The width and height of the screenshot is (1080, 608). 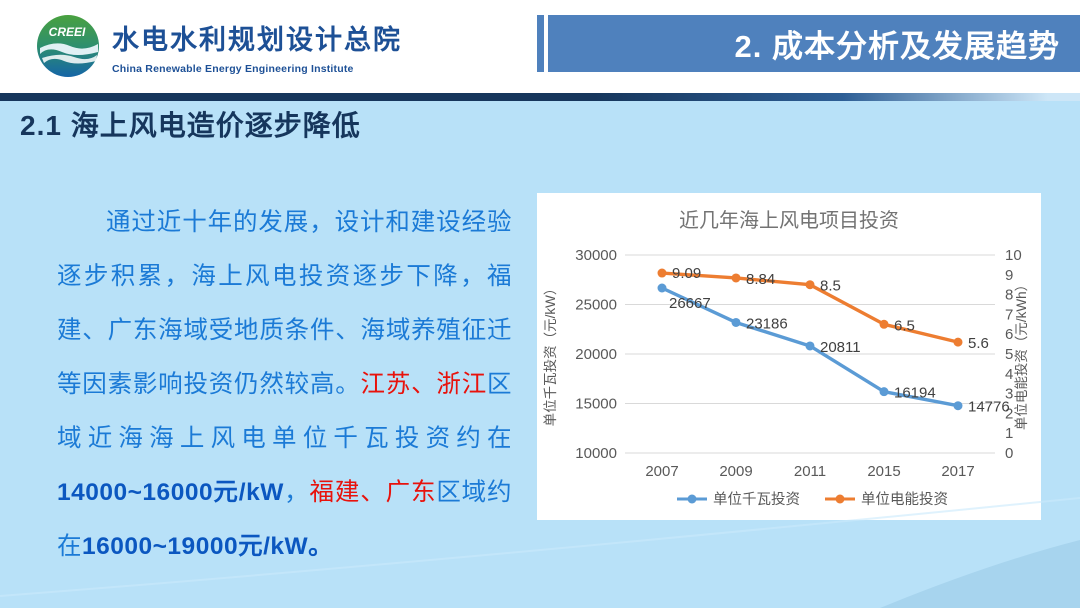 What do you see at coordinates (840, 347) in the screenshot?
I see `svg-text: 20811` at bounding box center [840, 347].